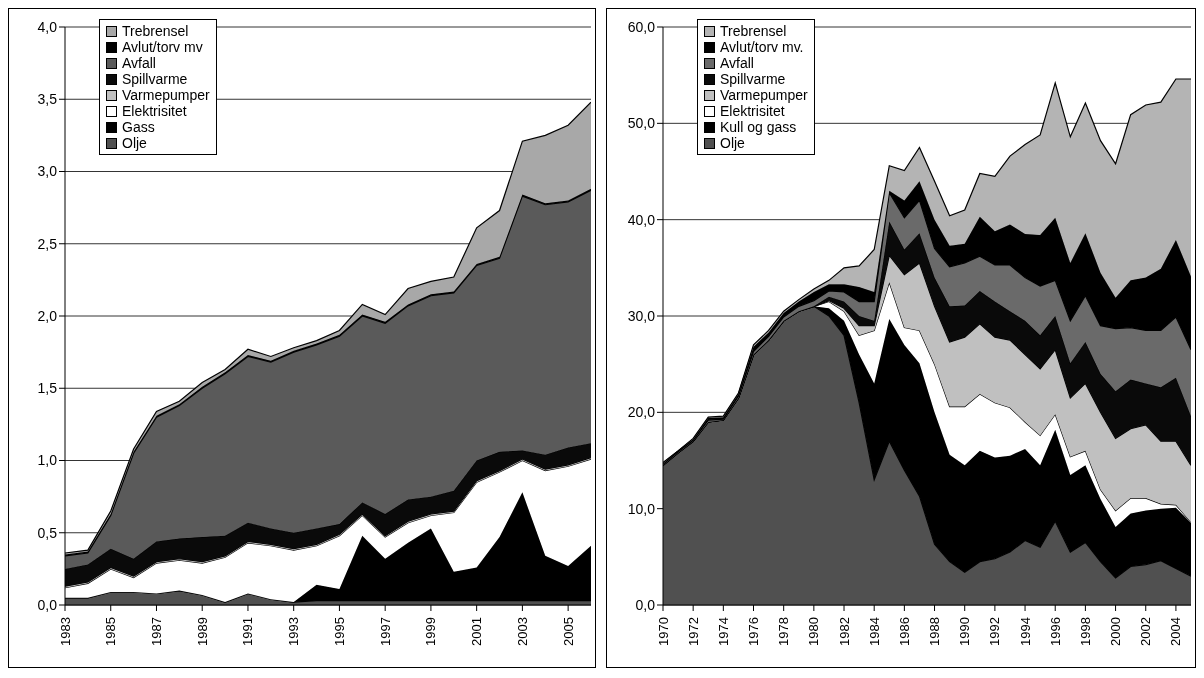 This screenshot has height=678, width=1204. What do you see at coordinates (294, 631) in the screenshot?
I see `x-tick-label: 1993` at bounding box center [294, 631].